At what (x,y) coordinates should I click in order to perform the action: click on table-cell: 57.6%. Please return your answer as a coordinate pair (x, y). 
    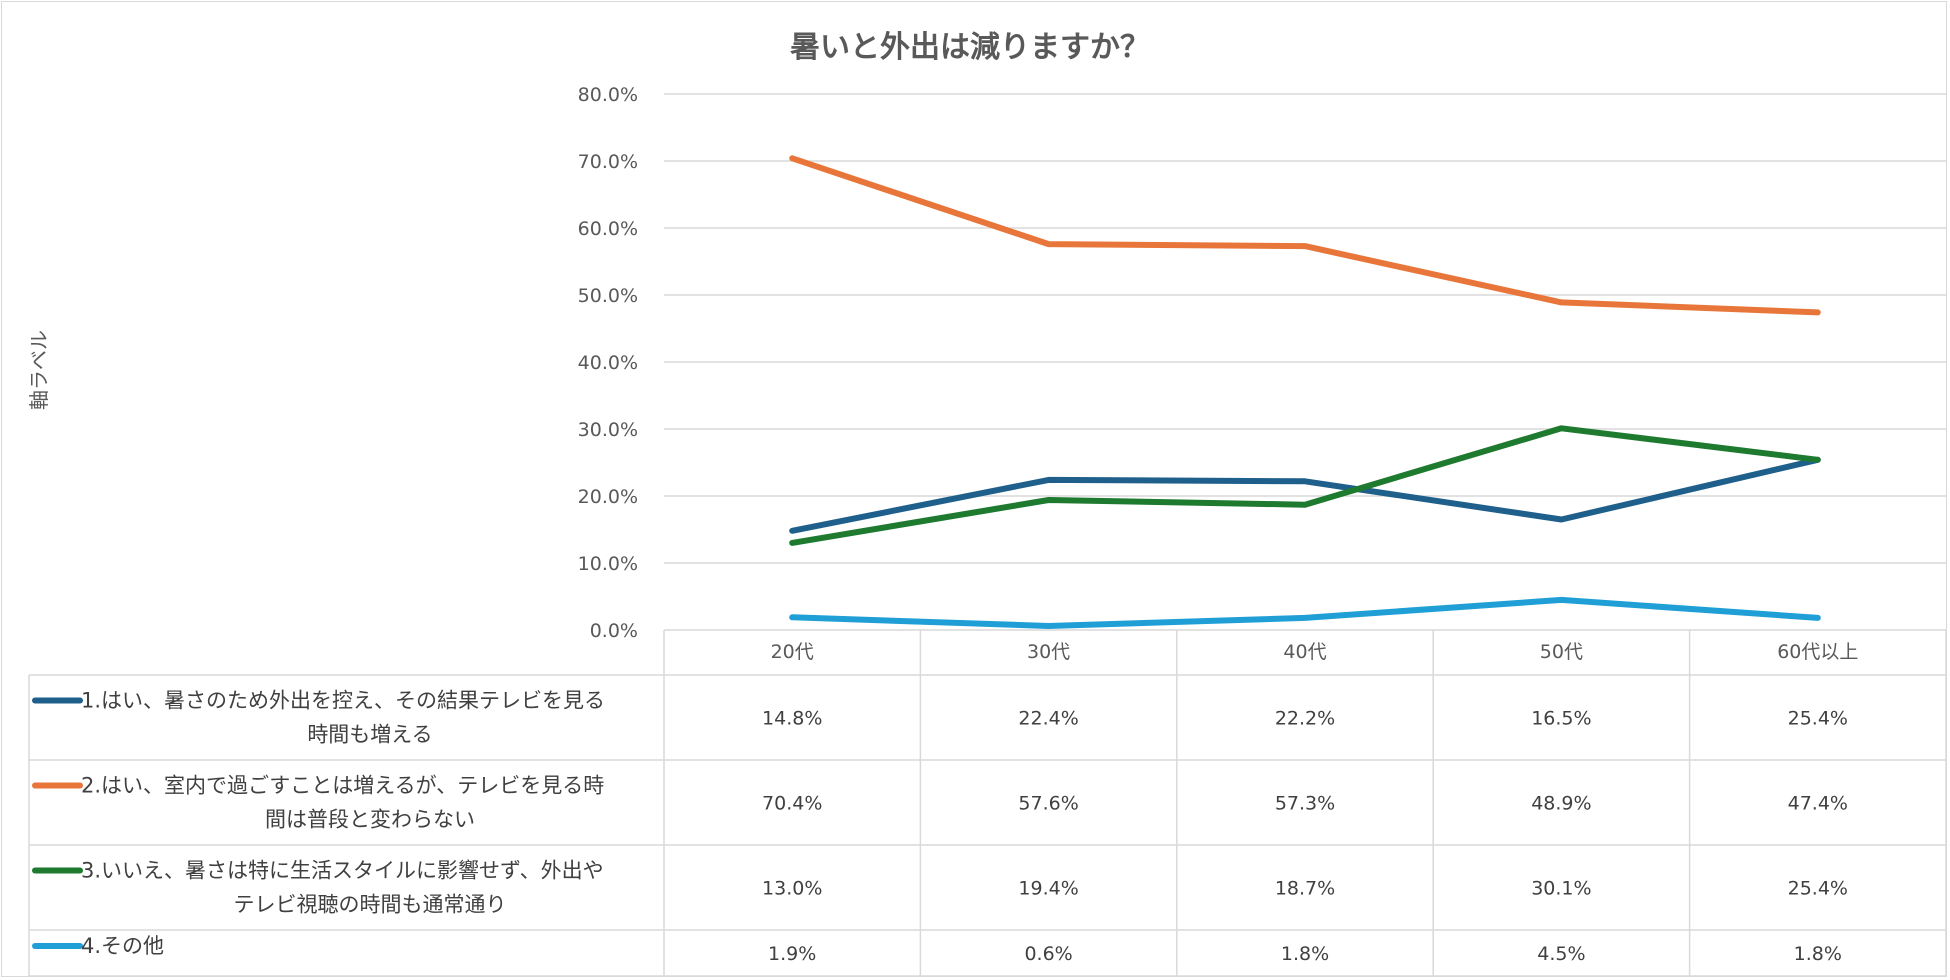
    Looking at the image, I should click on (1048, 804).